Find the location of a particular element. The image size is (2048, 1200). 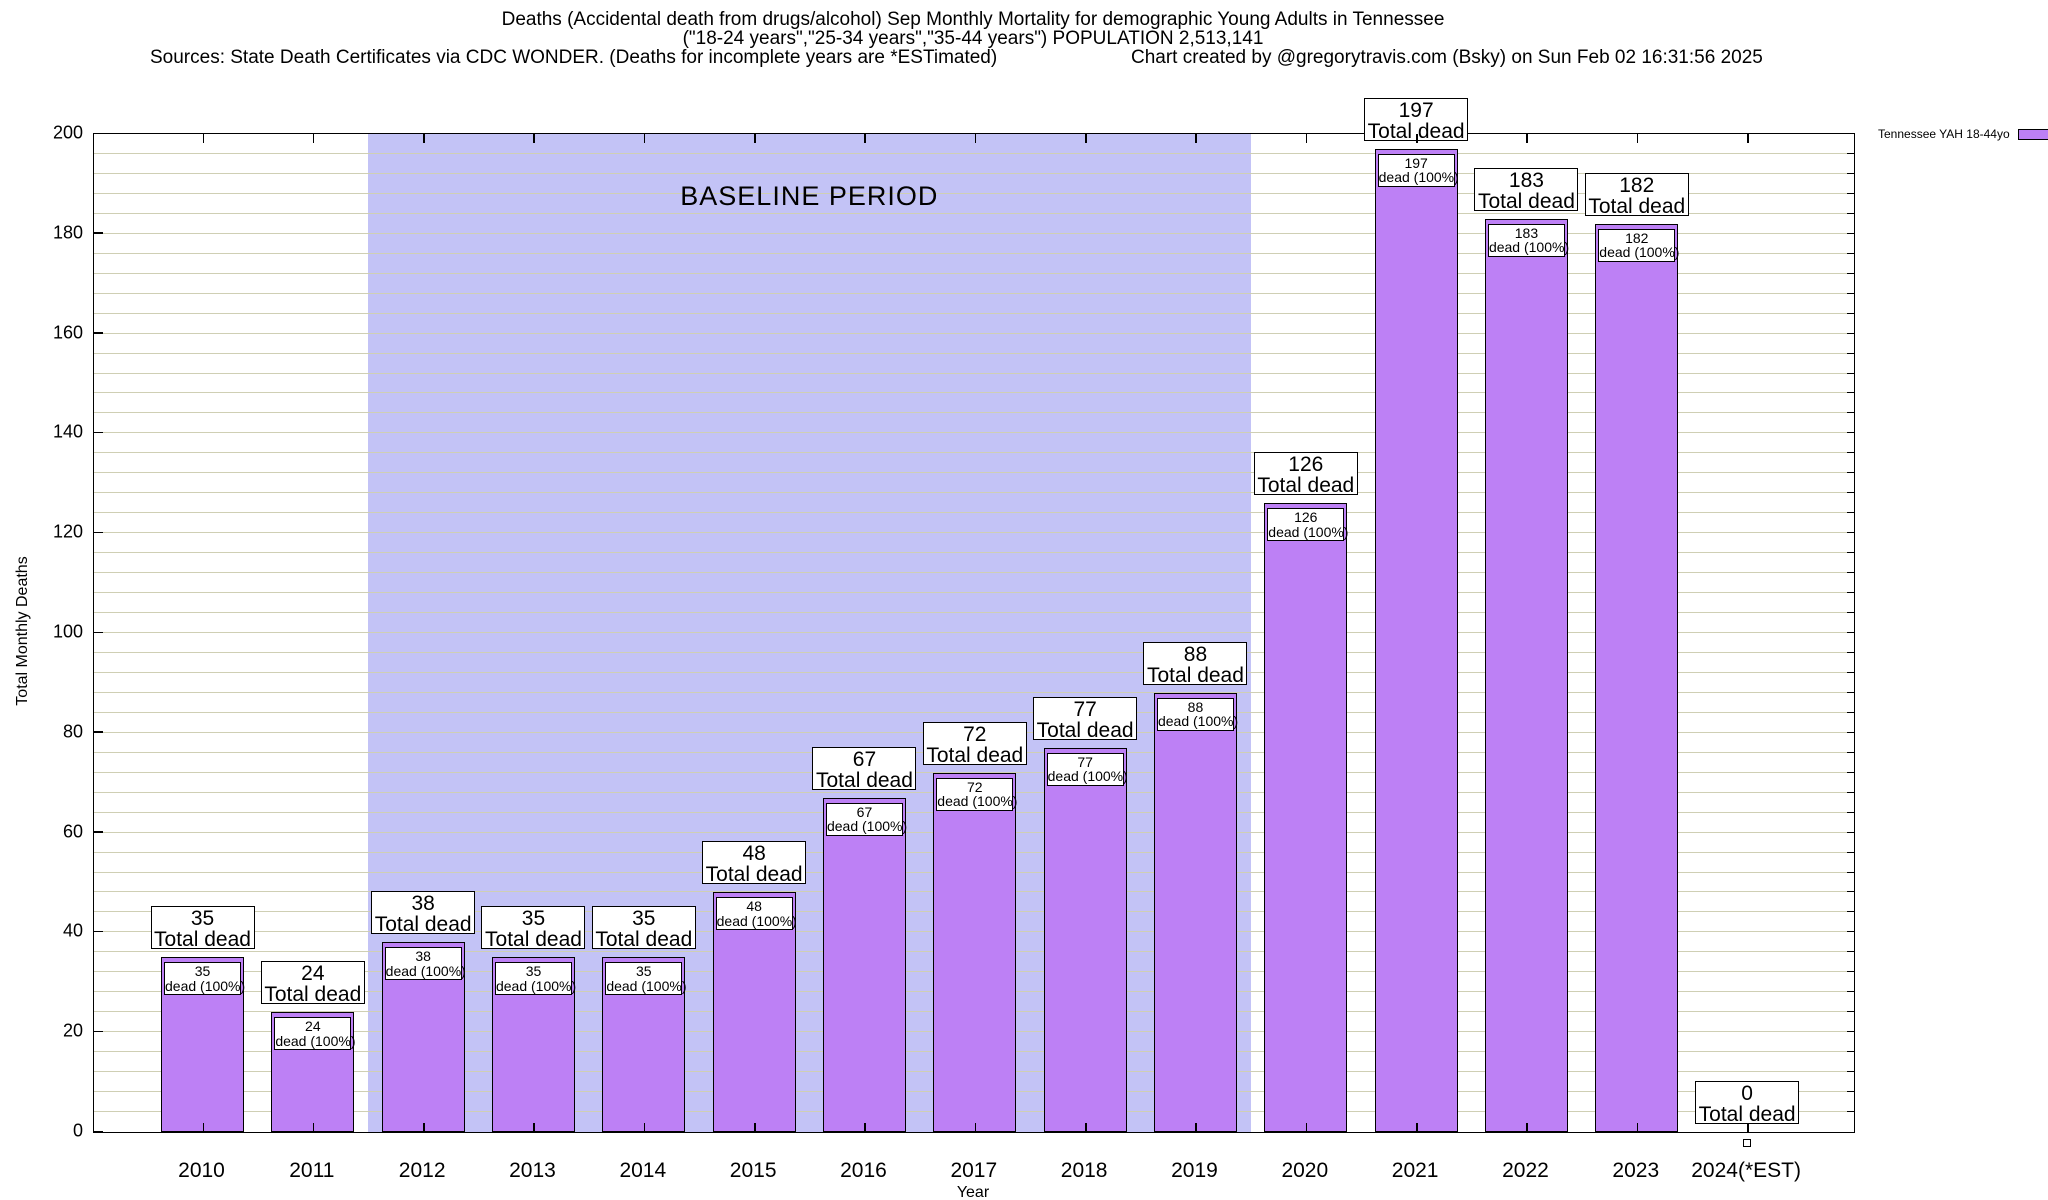

bar-inner-label: 38 dead (100%) is located at coordinates (425, 964).